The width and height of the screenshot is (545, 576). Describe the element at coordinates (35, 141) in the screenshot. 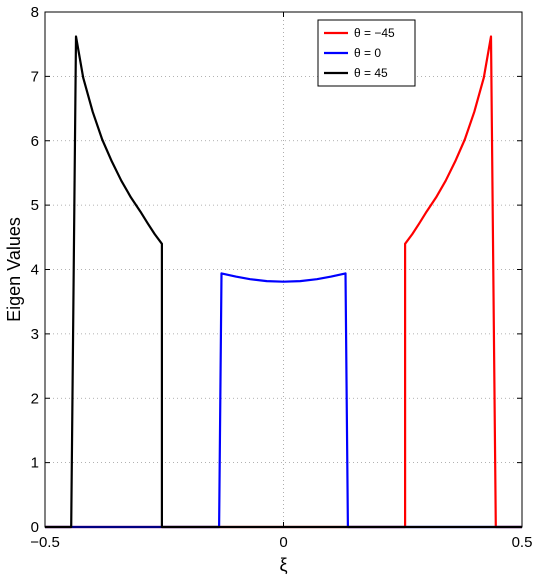

I see `y-tick-label: 6` at that location.